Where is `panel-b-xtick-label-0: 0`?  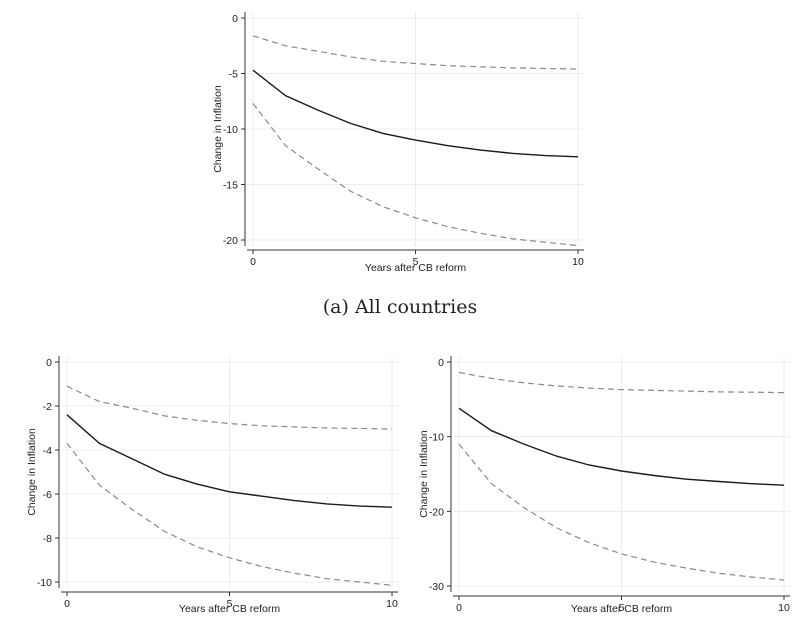 panel-b-xtick-label-0: 0 is located at coordinates (67, 604).